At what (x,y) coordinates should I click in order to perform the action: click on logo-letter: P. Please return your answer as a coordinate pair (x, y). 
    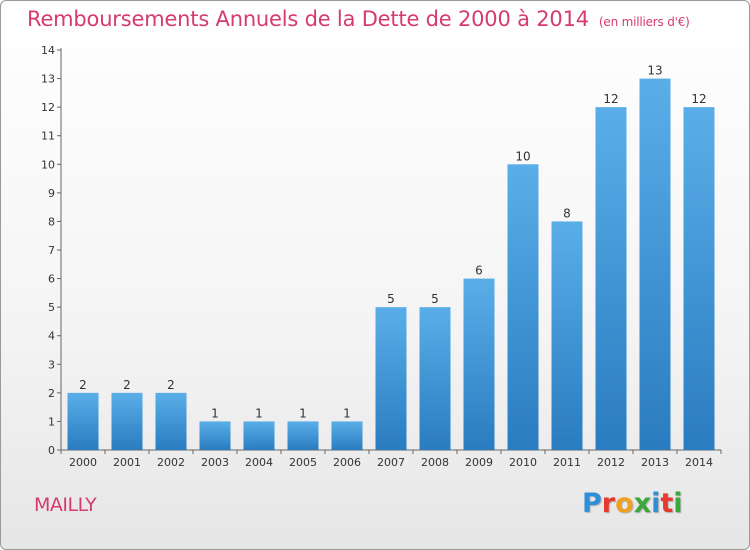
    Looking at the image, I should click on (592, 503).